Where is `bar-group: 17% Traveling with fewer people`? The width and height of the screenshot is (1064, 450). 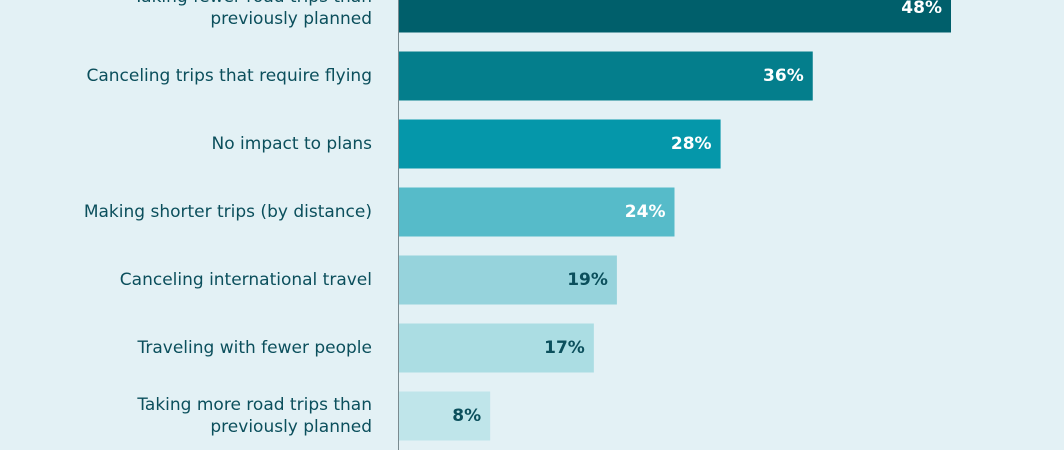 bar-group: 17% Traveling with fewer people is located at coordinates (365, 348).